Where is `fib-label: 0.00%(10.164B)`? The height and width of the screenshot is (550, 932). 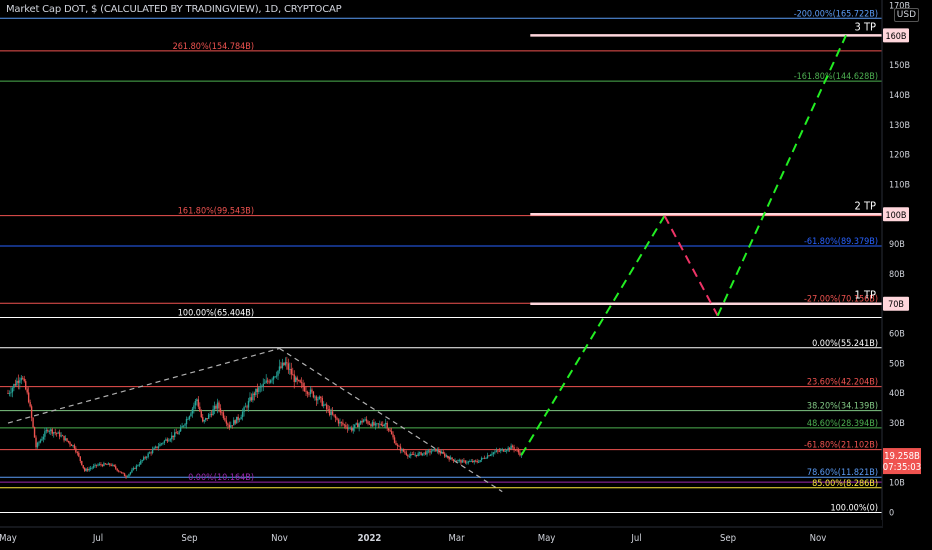 fib-label: 0.00%(10.164B) is located at coordinates (221, 478).